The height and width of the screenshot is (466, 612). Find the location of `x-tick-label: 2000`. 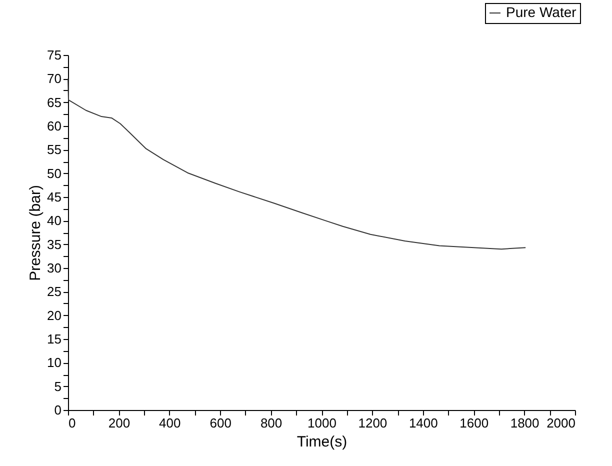

x-tick-label: 2000 is located at coordinates (561, 423).